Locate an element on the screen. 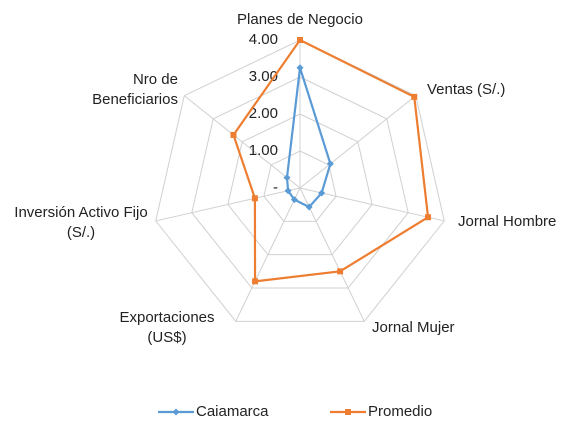 The image size is (582, 423). axis-label: Jornal Hombre is located at coordinates (507, 221).